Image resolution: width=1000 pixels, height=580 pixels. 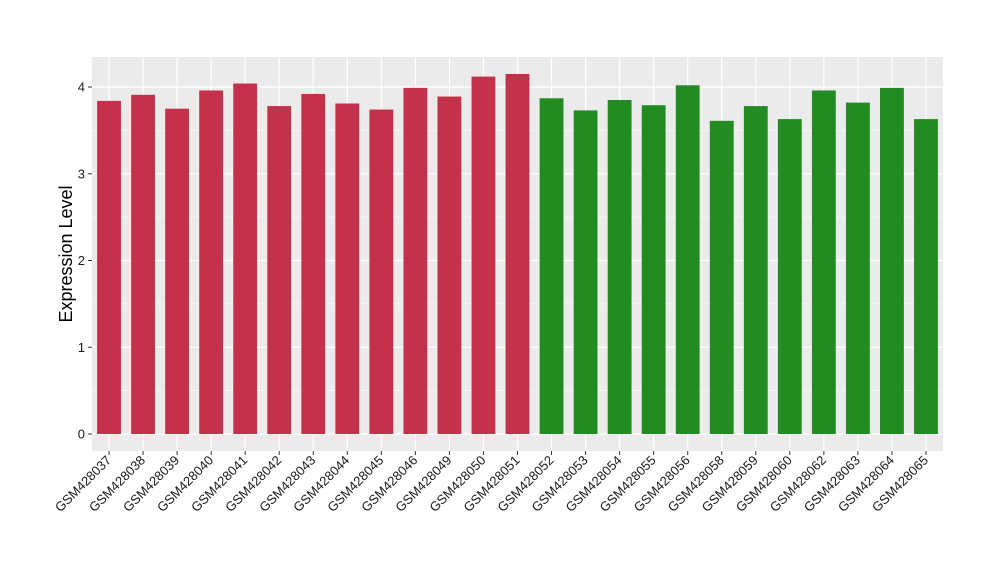 What do you see at coordinates (81, 87) in the screenshot?
I see `y-tick-label: 4` at bounding box center [81, 87].